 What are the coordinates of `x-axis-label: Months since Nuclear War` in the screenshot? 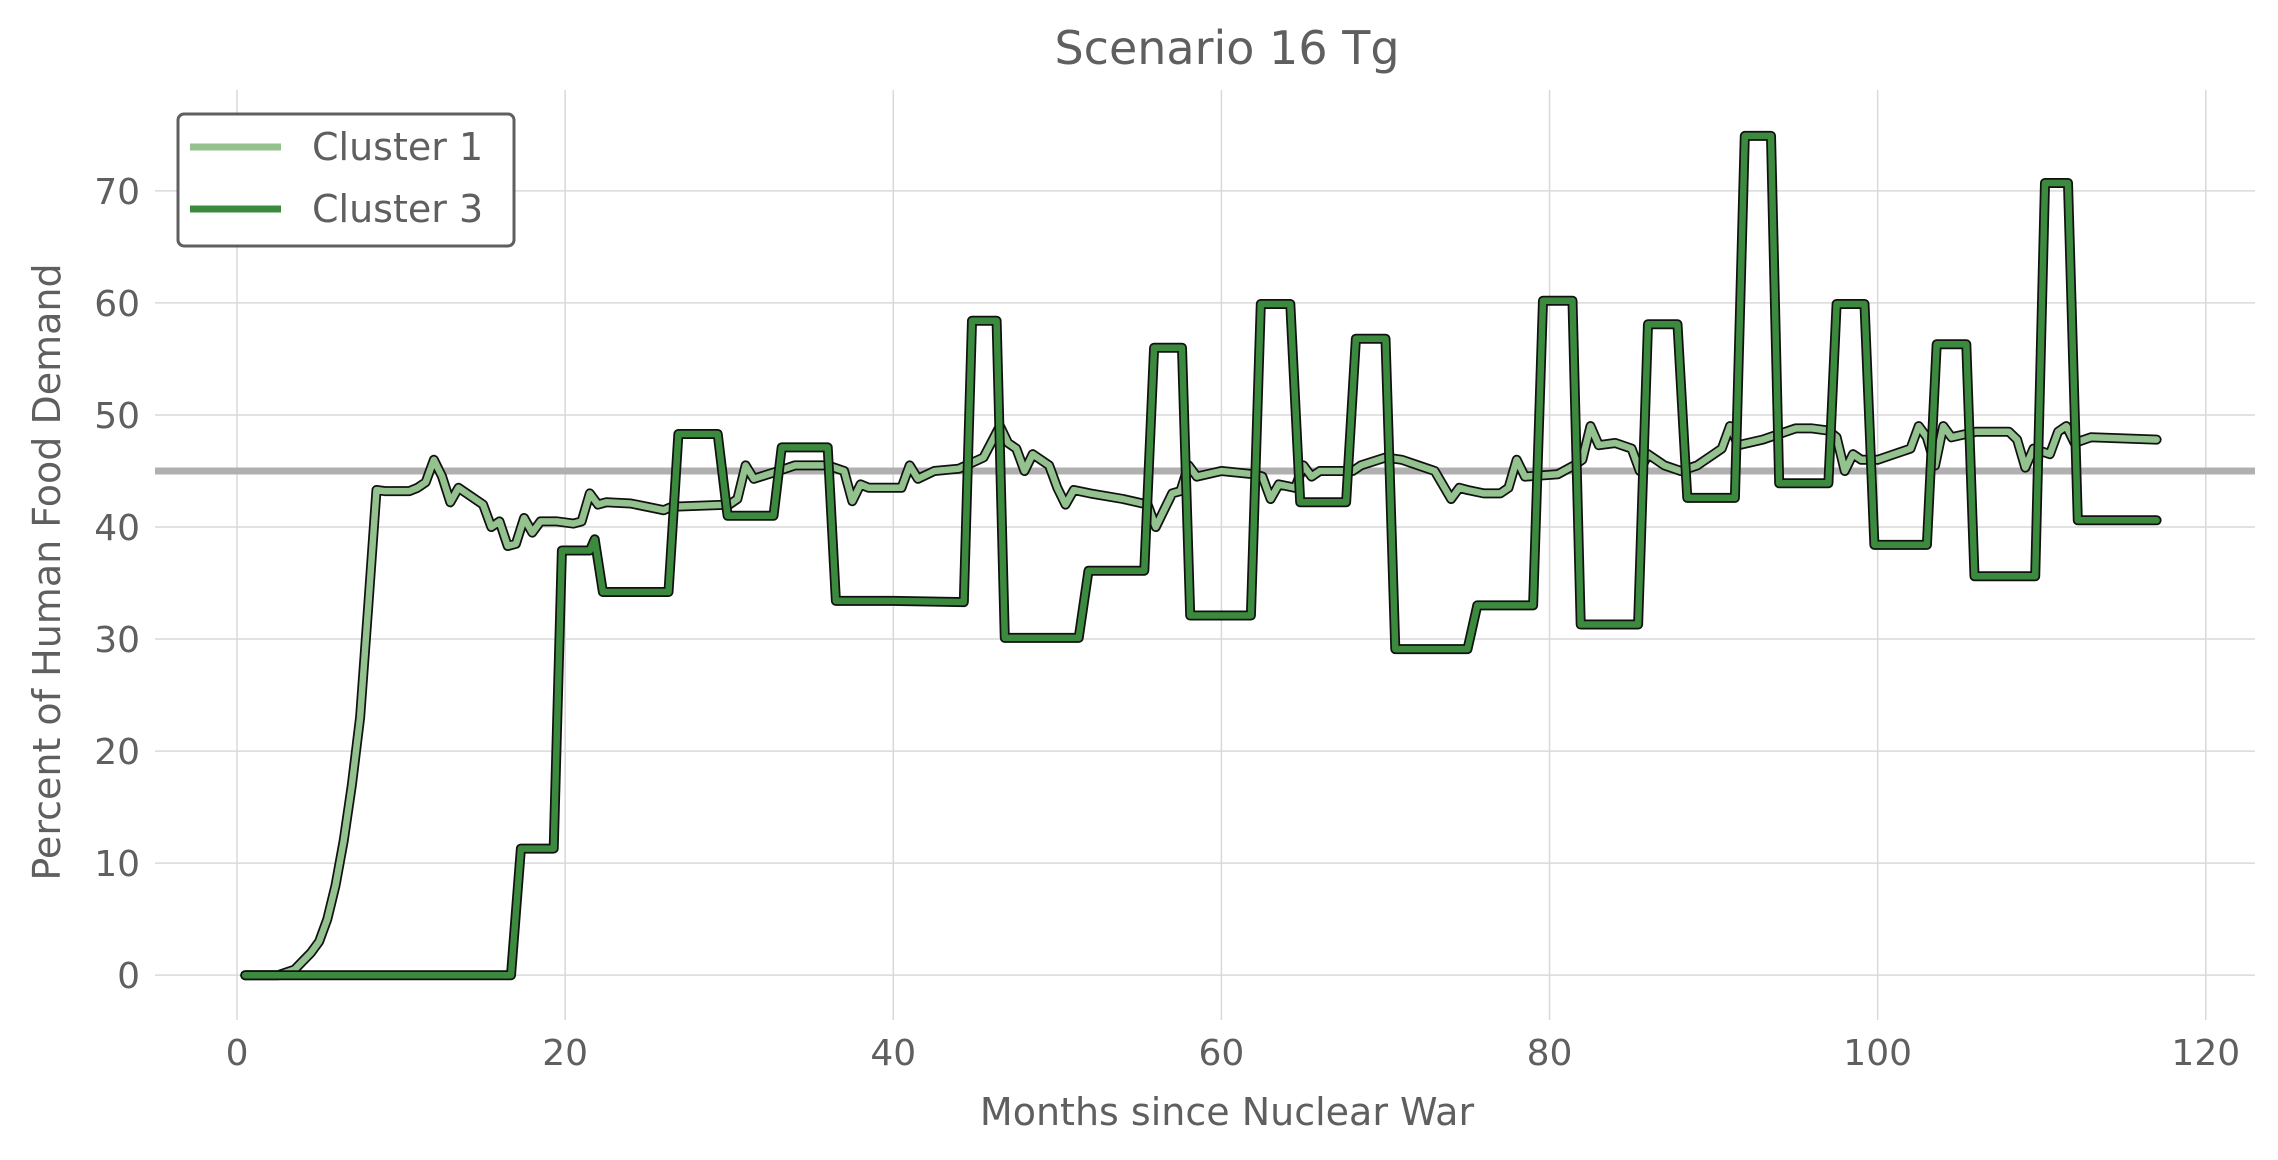 It's located at (1227, 1112).